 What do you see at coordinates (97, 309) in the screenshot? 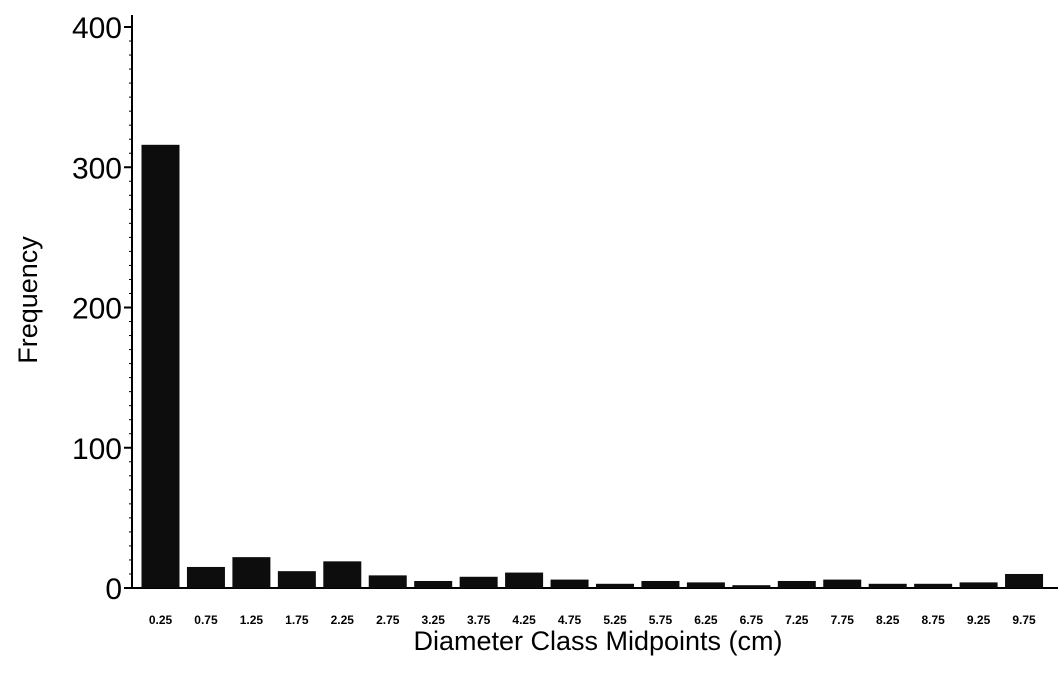
I see `y-tick-label: 200` at bounding box center [97, 309].